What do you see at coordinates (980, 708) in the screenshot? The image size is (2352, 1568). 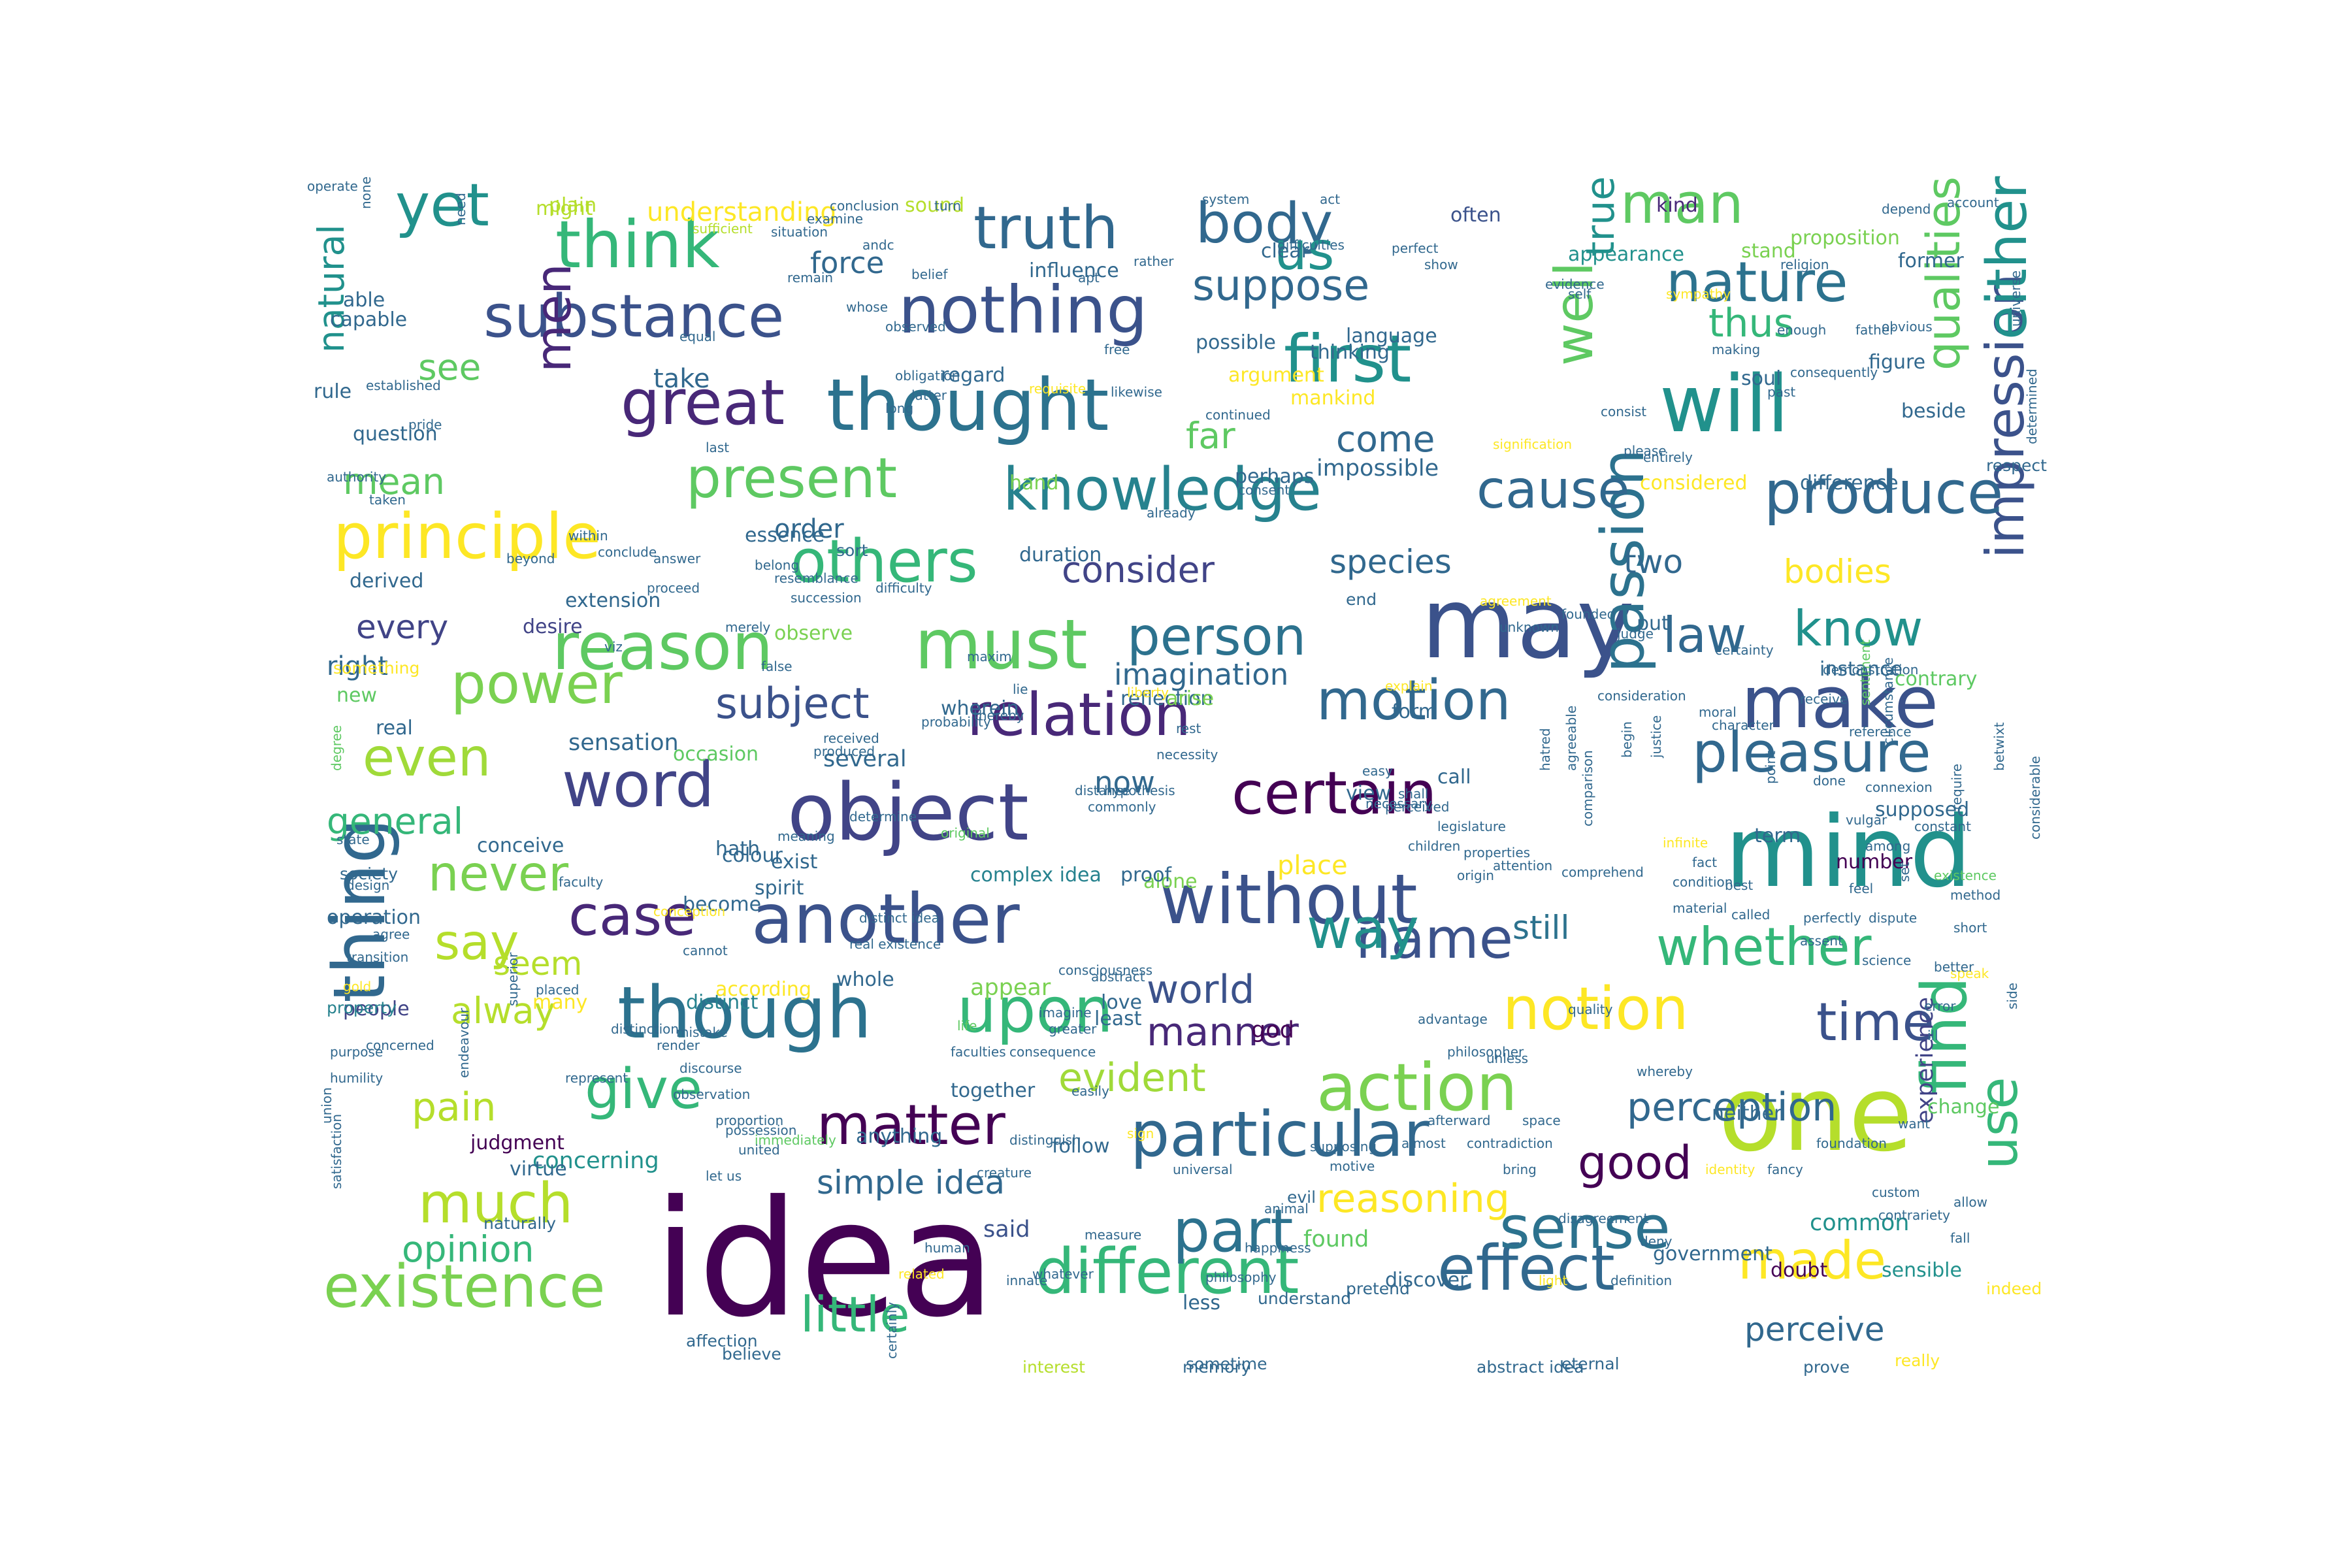 I see `word-wherein: wherein` at bounding box center [980, 708].